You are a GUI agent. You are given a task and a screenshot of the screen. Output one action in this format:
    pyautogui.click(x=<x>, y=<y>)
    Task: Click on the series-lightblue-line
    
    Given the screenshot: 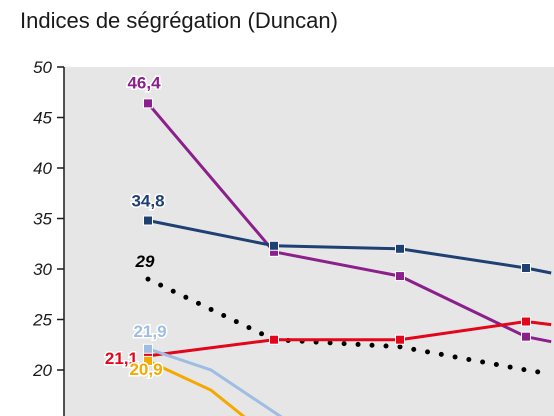 What is the action you would take?
    pyautogui.click(x=215, y=381)
    